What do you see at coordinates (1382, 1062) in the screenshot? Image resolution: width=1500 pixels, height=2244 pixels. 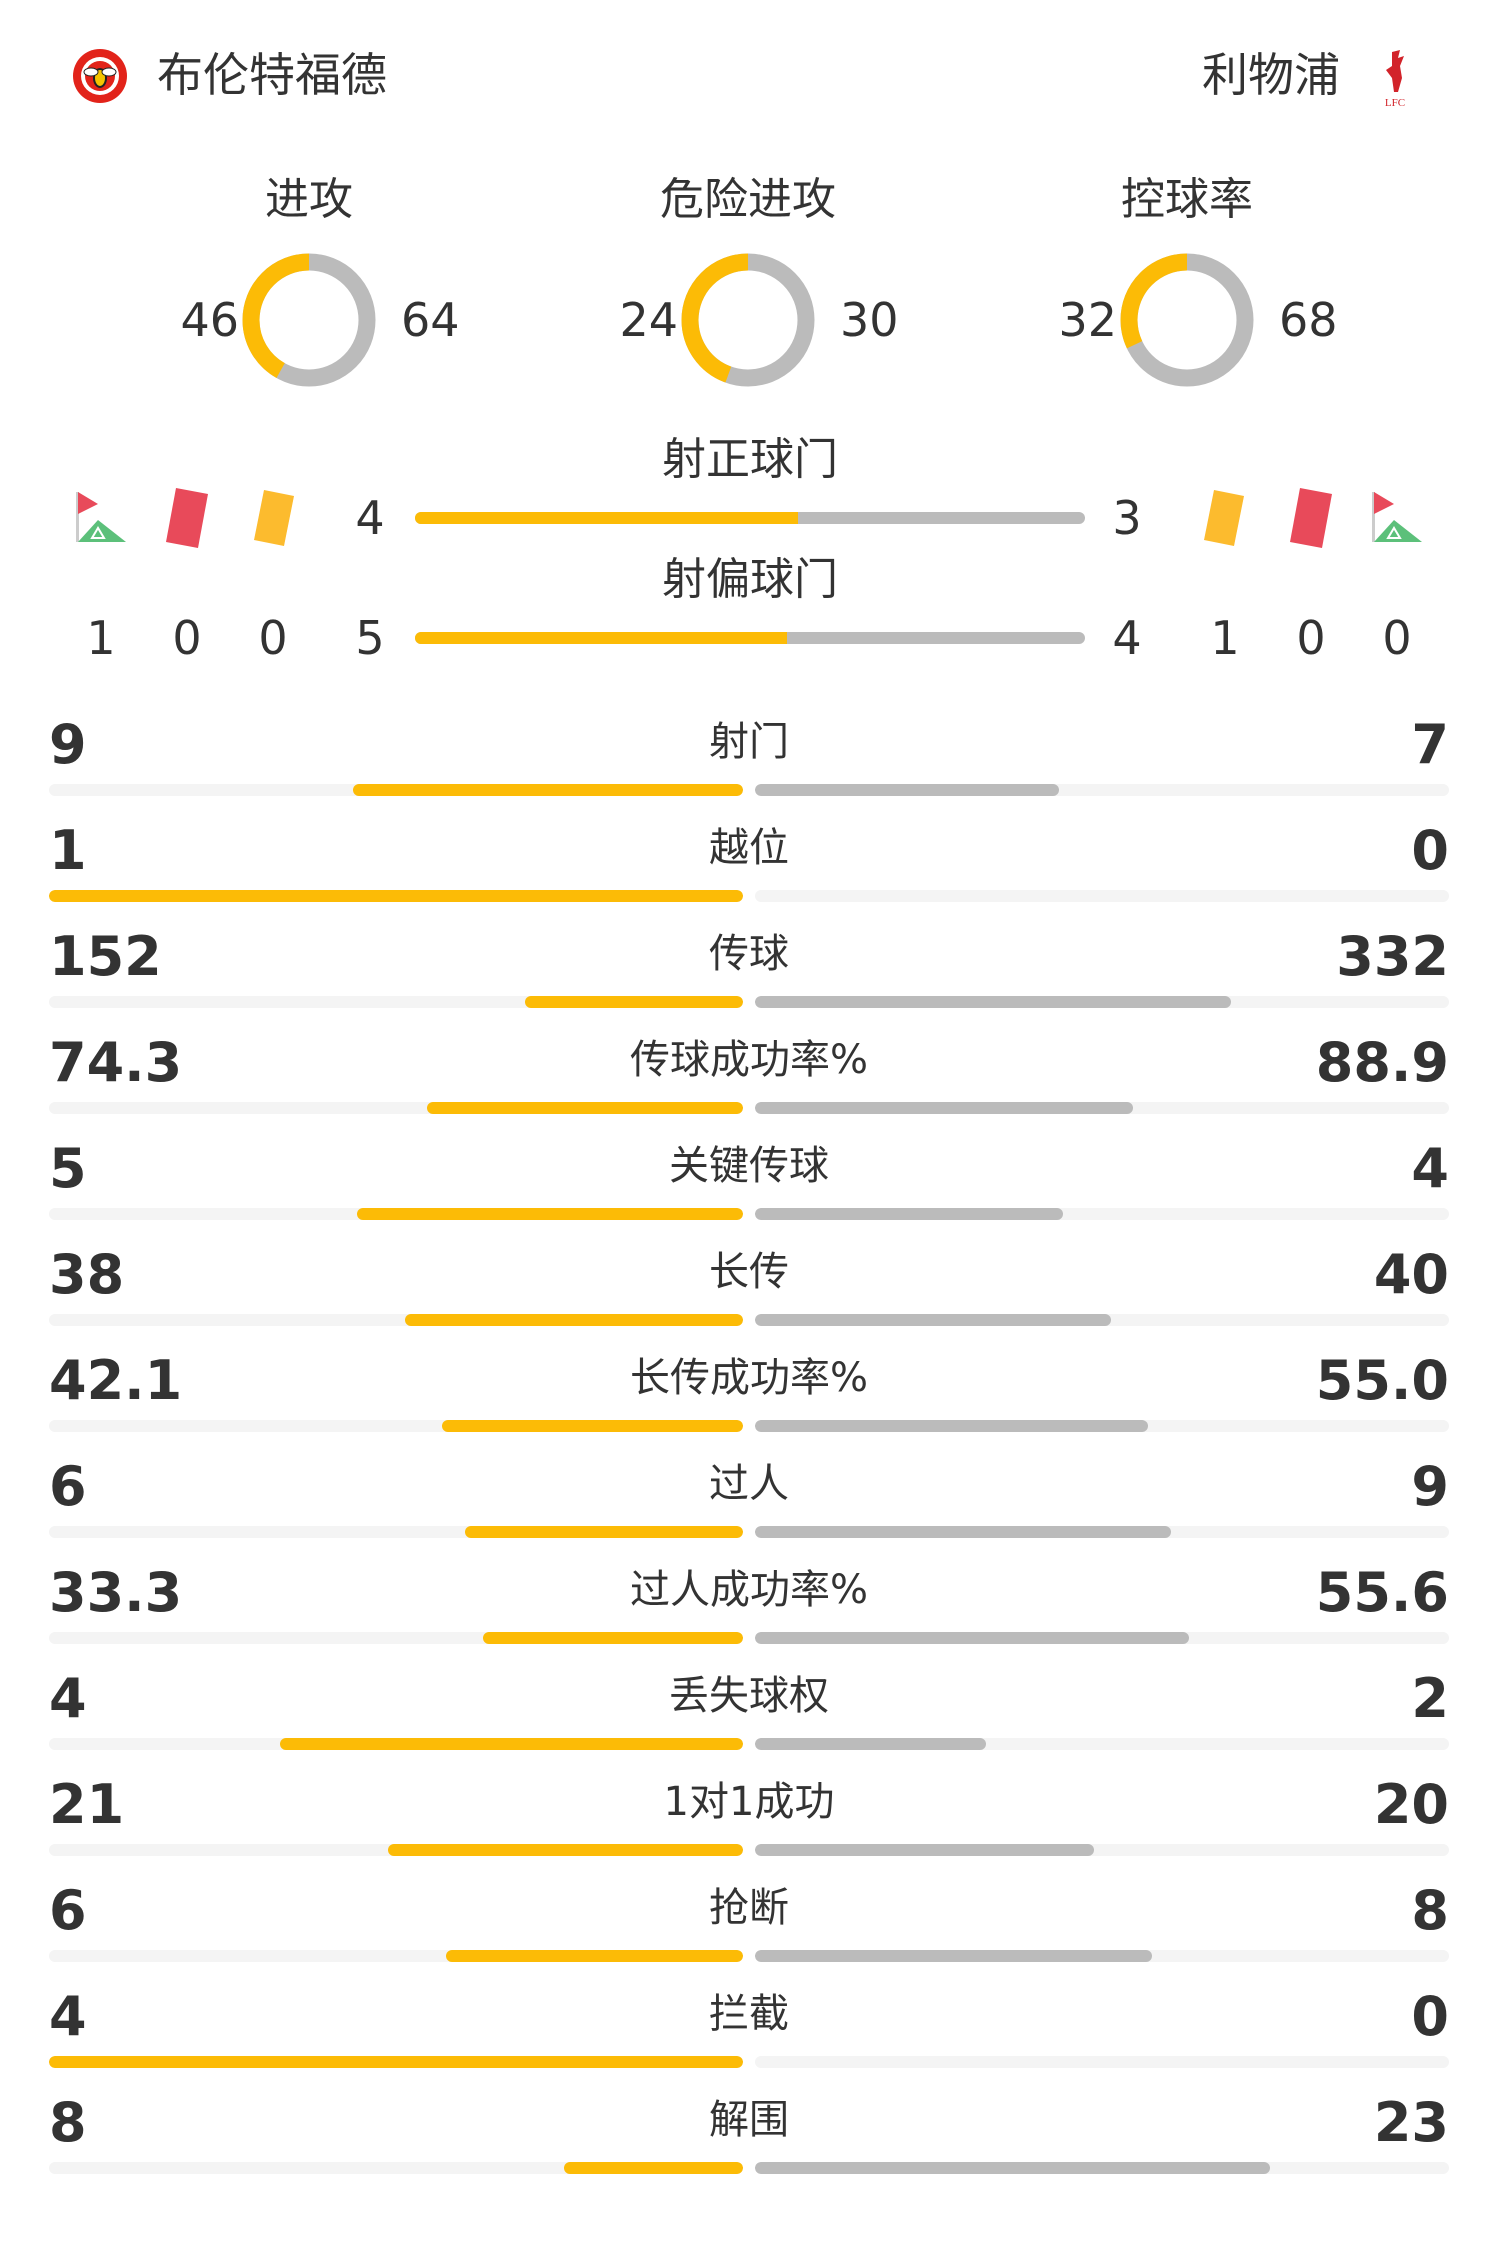 I see `stat-away-value: 88.9` at bounding box center [1382, 1062].